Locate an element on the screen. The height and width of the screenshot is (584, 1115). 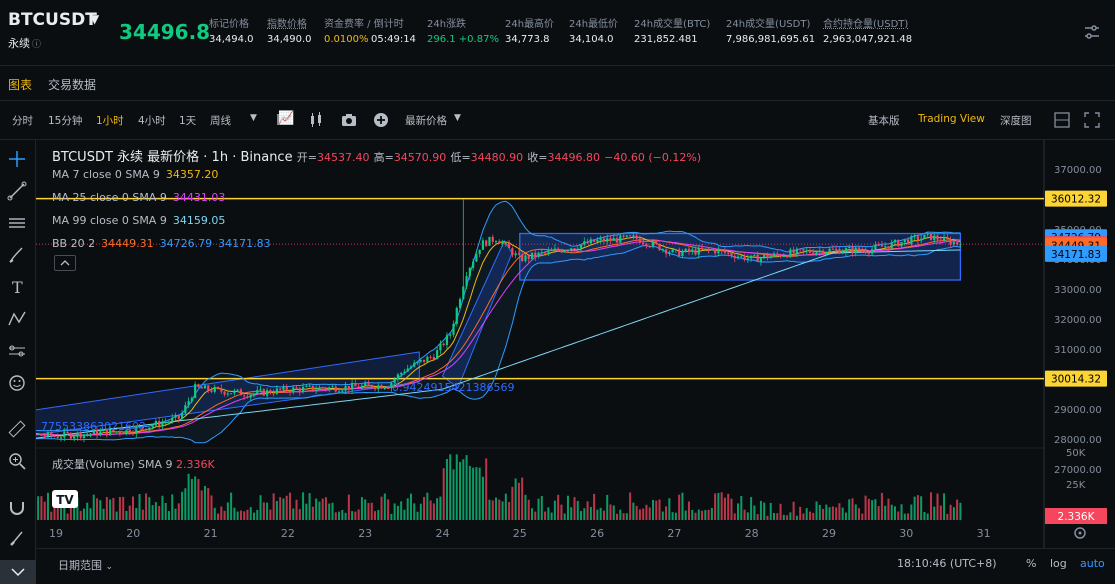
line-chart-icon is located at coordinates (285, 120).